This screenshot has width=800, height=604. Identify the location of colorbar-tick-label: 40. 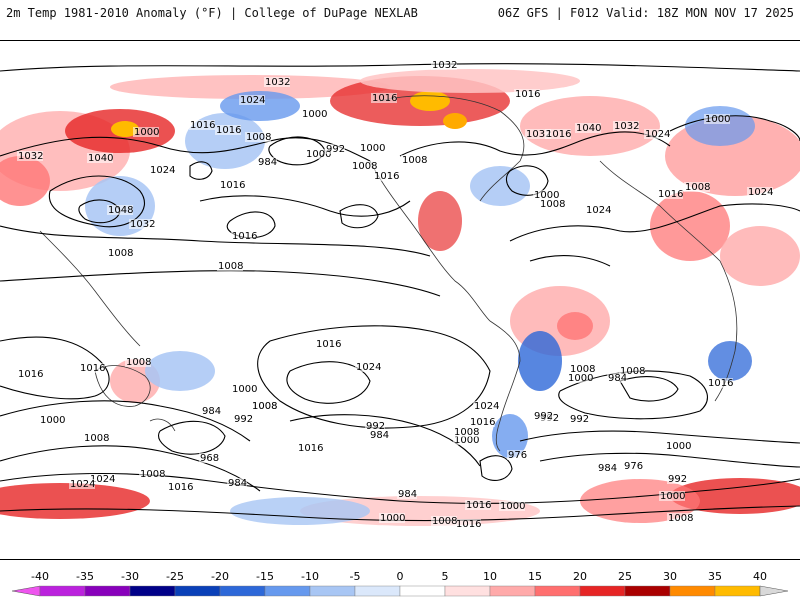
(760, 576).